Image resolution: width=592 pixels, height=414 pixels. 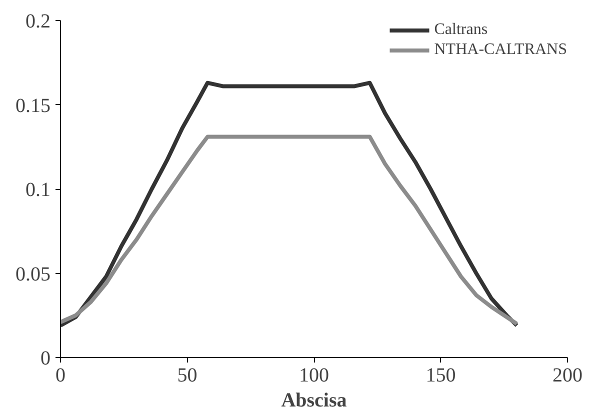 What do you see at coordinates (461, 30) in the screenshot?
I see `legend-label: Caltrans` at bounding box center [461, 30].